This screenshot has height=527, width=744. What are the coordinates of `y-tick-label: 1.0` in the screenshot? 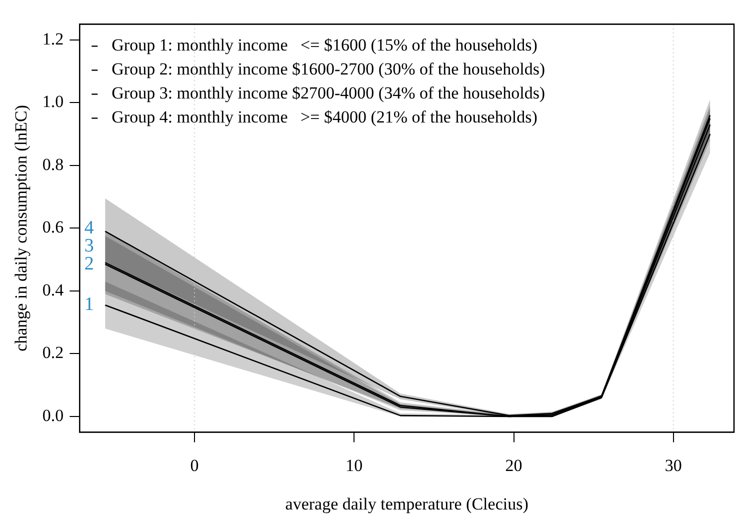 It's located at (53, 102).